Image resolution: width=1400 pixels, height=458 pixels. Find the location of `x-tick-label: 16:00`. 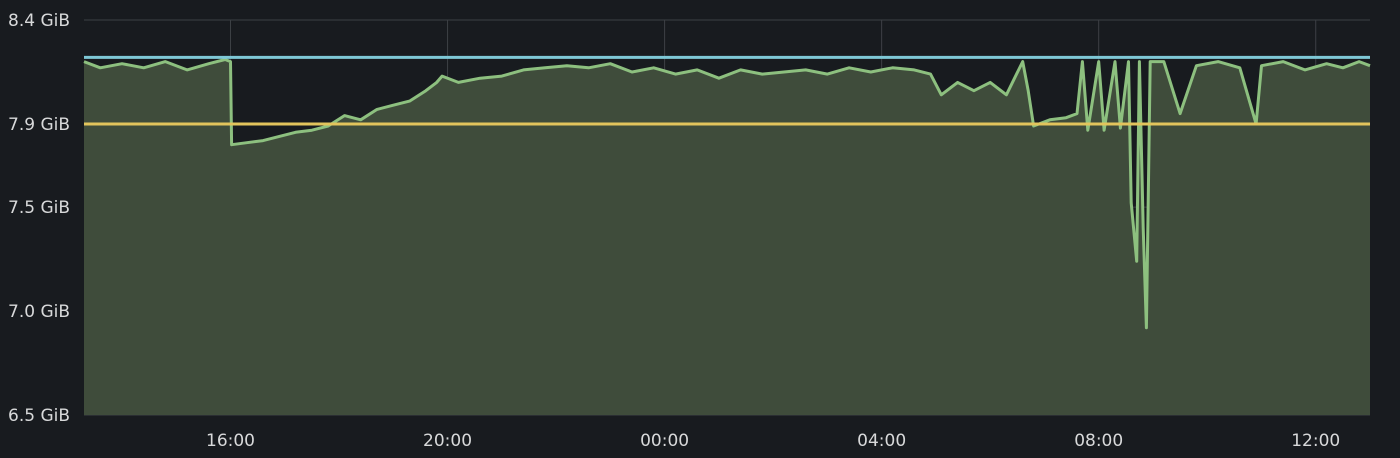

x-tick-label: 16:00 is located at coordinates (230, 441).